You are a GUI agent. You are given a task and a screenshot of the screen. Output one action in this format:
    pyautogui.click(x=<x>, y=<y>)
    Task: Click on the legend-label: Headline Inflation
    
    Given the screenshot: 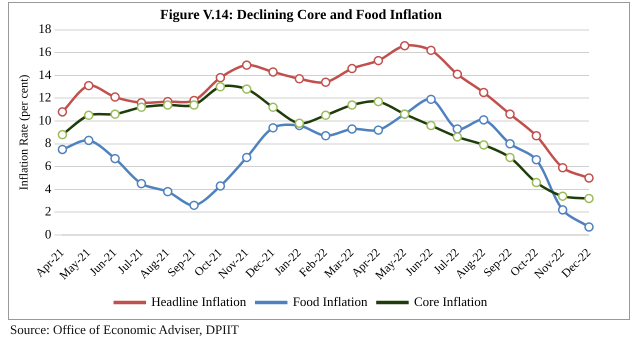 What is the action you would take?
    pyautogui.click(x=199, y=301)
    